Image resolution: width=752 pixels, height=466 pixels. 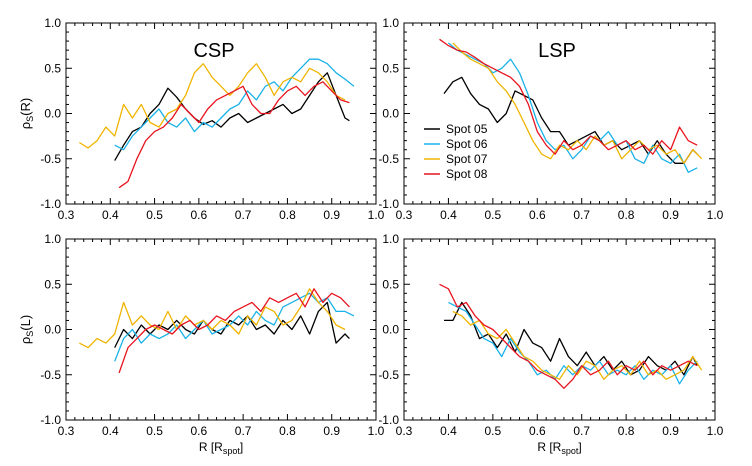 I want to click on legend-label: Spot 05, so click(x=467, y=129).